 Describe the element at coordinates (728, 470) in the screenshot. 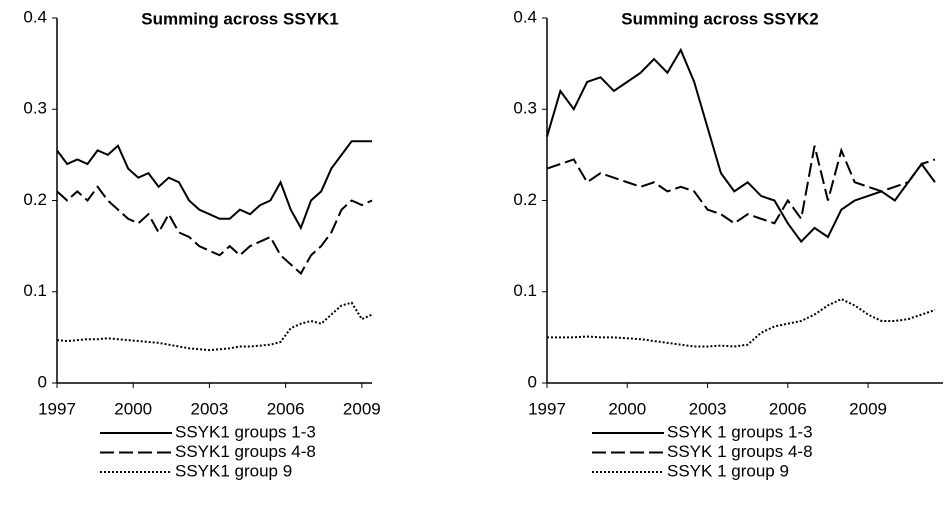

I see `legend-label: SSYK 1 group 9` at that location.